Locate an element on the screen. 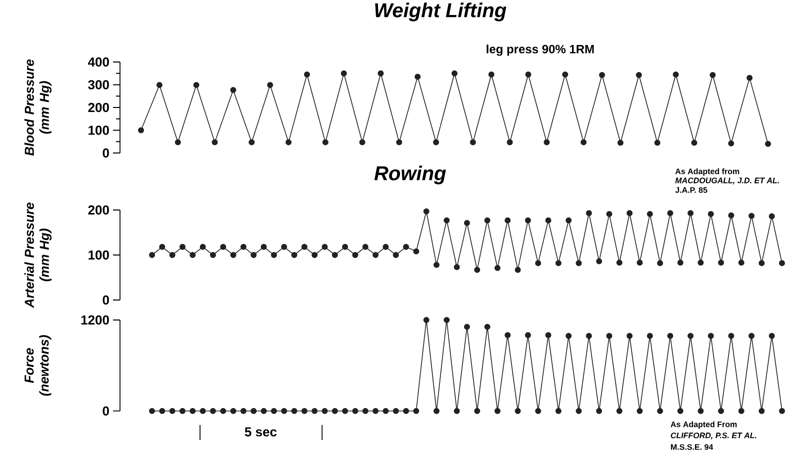  y-axis-title: Arterial Pressure (mm Hg) is located at coordinates (38, 255).